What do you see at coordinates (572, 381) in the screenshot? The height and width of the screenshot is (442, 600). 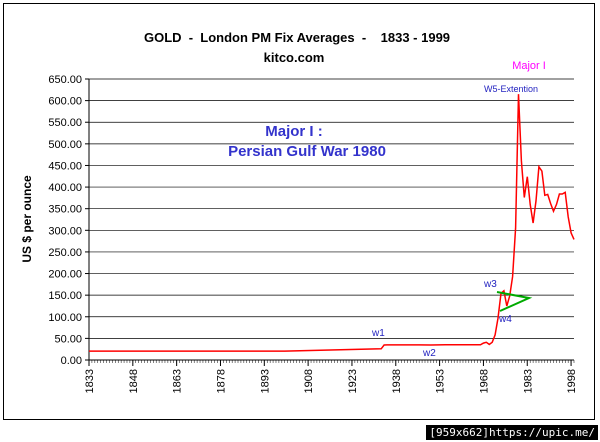 I see `x-tick-label: 1998` at bounding box center [572, 381].